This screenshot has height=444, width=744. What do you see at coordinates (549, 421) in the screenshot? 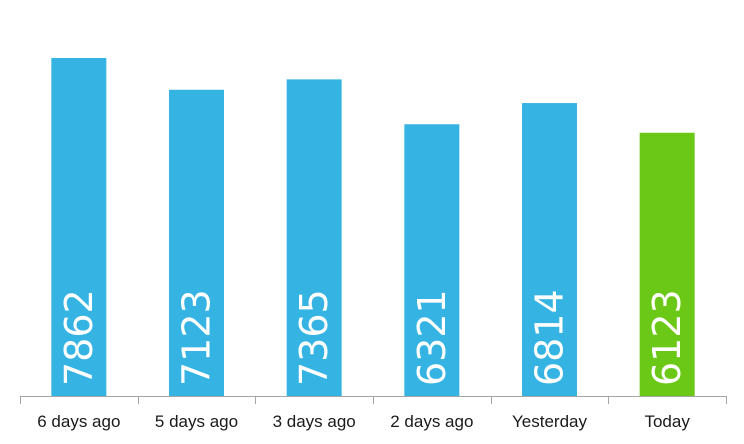
I see `category-label: Yesterday` at bounding box center [549, 421].